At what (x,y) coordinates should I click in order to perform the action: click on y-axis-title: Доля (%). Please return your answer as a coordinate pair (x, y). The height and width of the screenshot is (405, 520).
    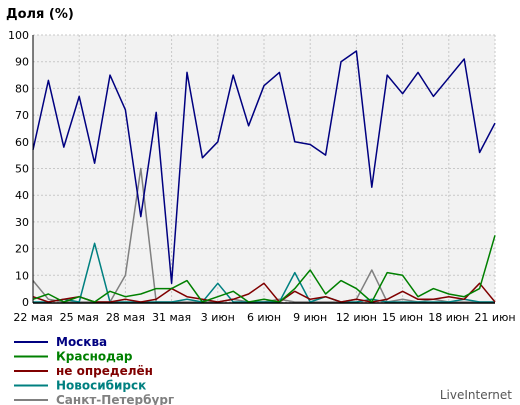
    Looking at the image, I should click on (40, 14).